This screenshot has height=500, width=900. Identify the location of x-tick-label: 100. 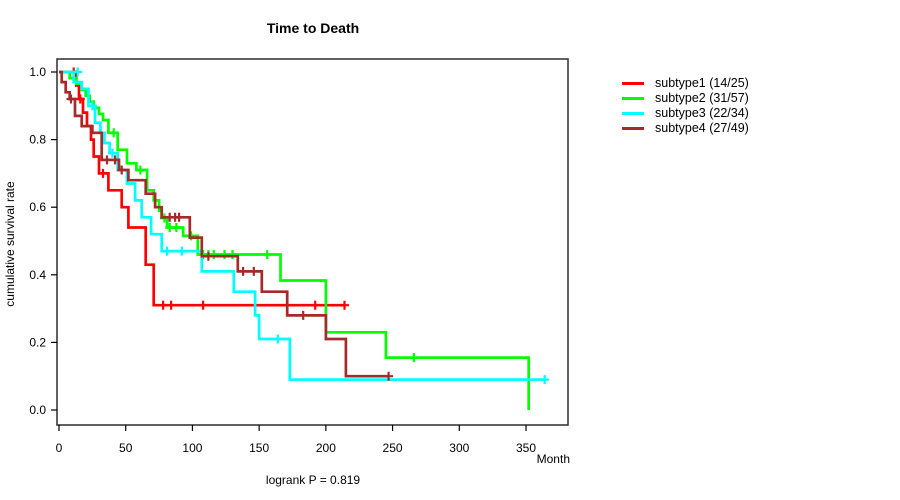
(192, 448).